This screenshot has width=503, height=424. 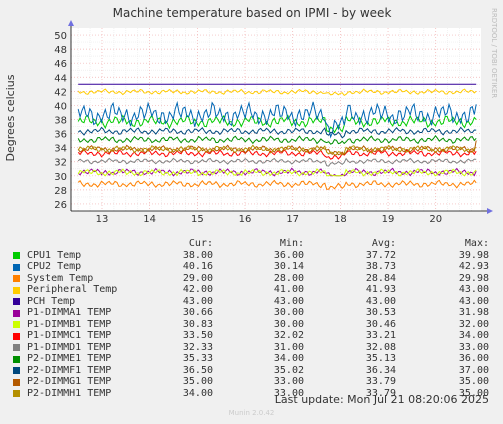 What do you see at coordinates (380, 358) in the screenshot?
I see `legend-avg: 35.13` at bounding box center [380, 358].